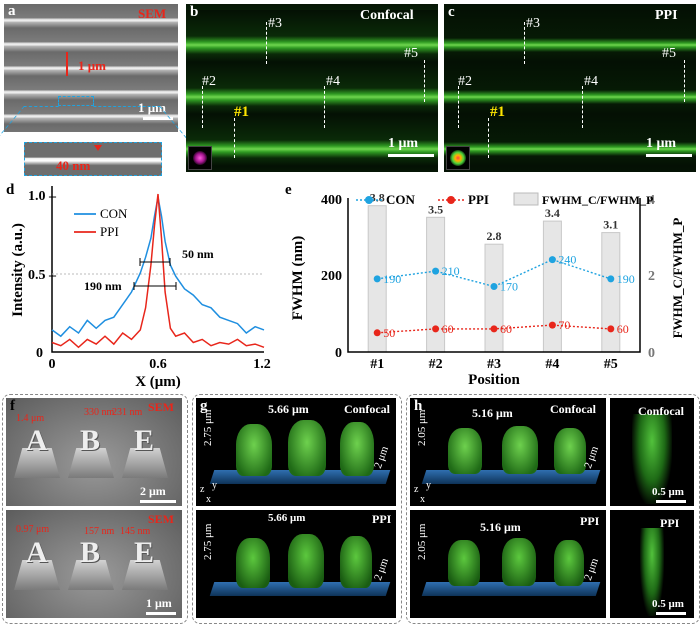 Image resolution: width=700 pixels, height=626 pixels. I want to click on panel-h-side-bottom, so click(652, 564).